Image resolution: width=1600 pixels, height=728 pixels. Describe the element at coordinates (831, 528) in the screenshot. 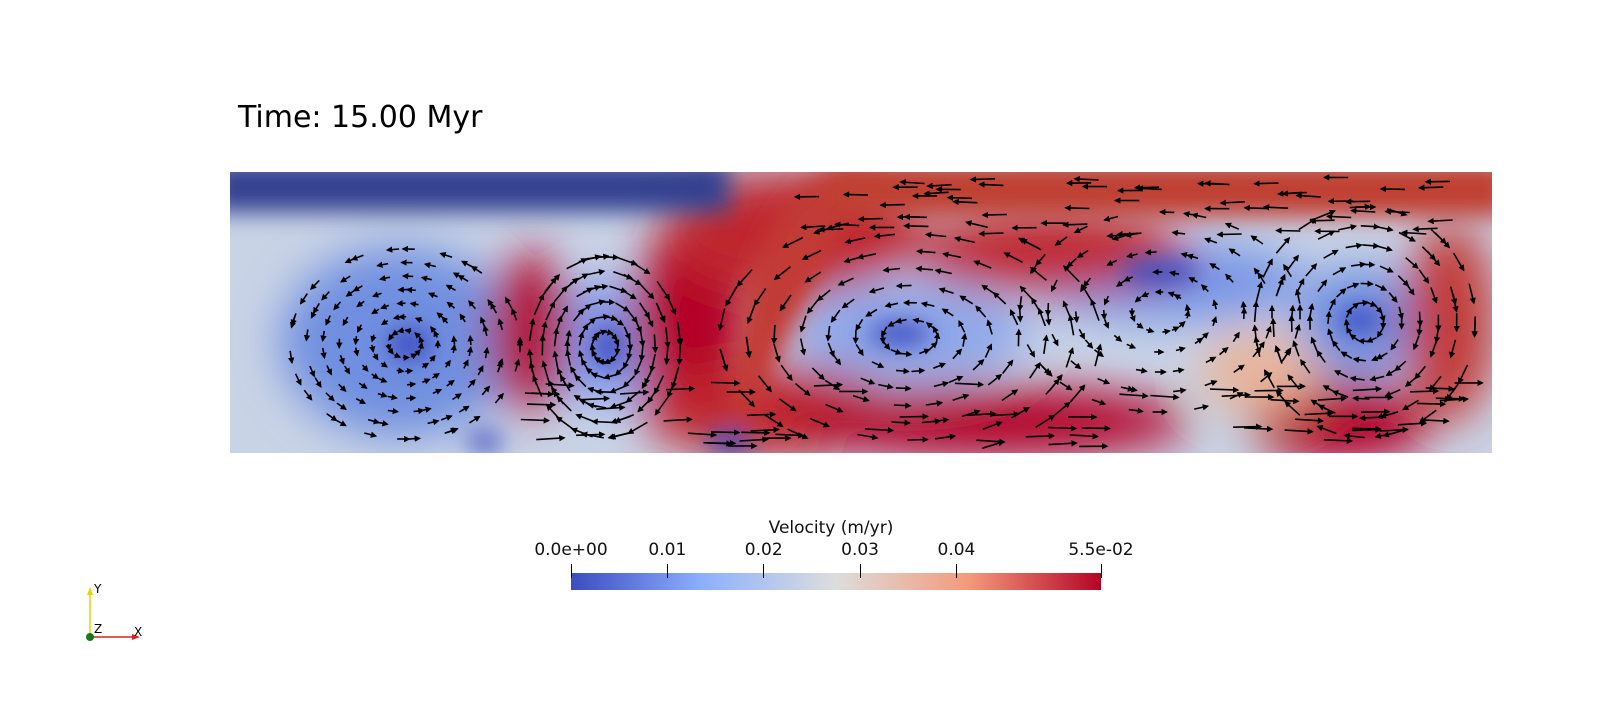

I see `colorbar-title: Velocity (m/yr)` at that location.